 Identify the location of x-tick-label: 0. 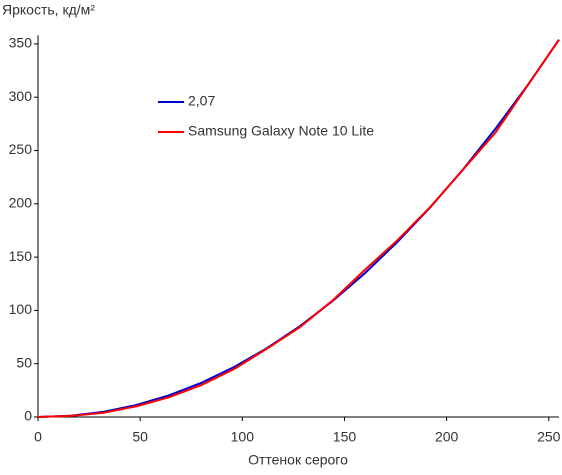
(38, 437).